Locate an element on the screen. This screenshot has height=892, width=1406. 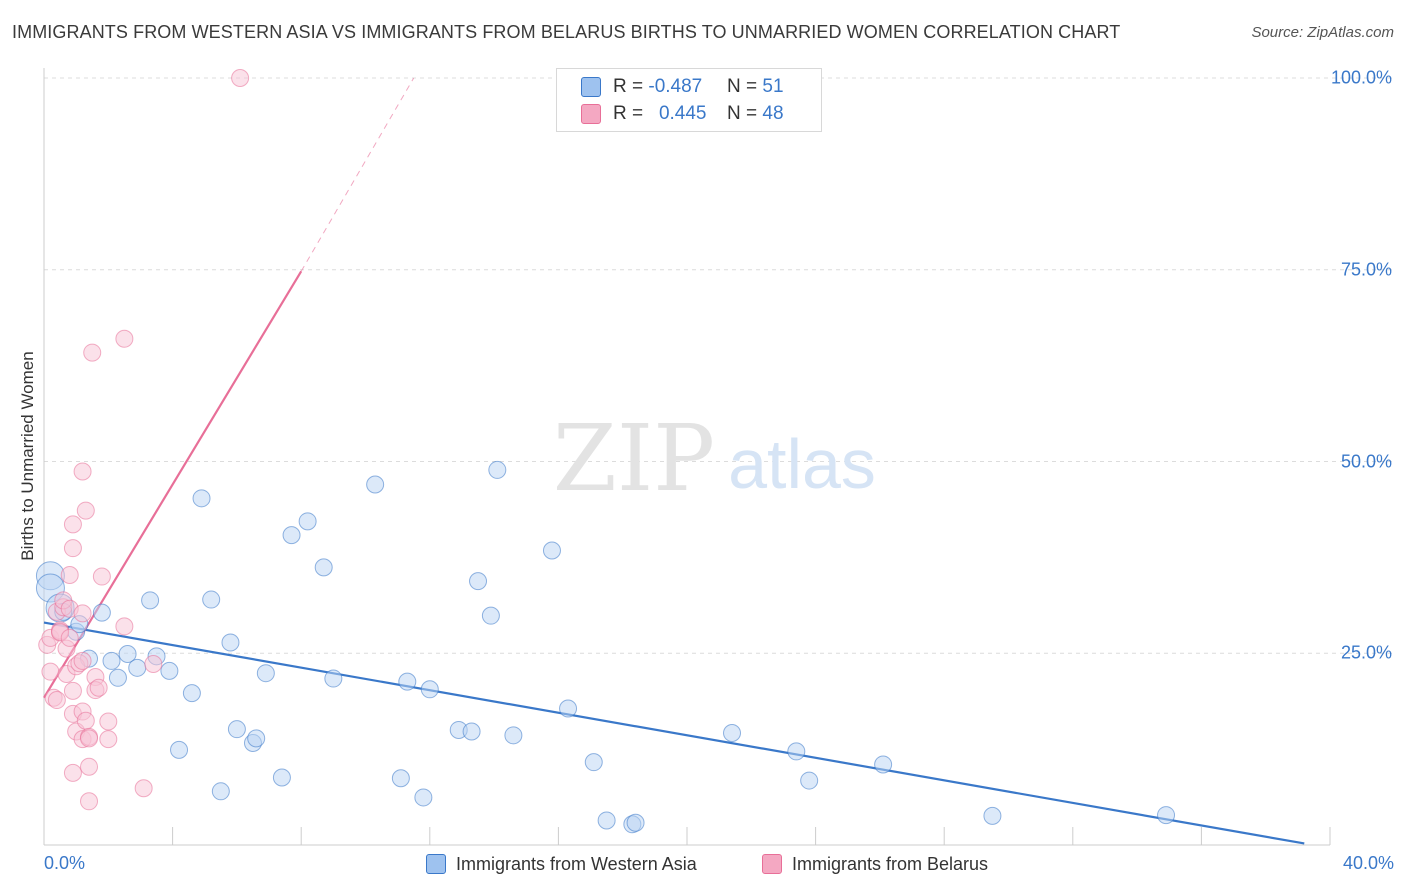
y-tick-label: 50.0% is located at coordinates (1366, 461).